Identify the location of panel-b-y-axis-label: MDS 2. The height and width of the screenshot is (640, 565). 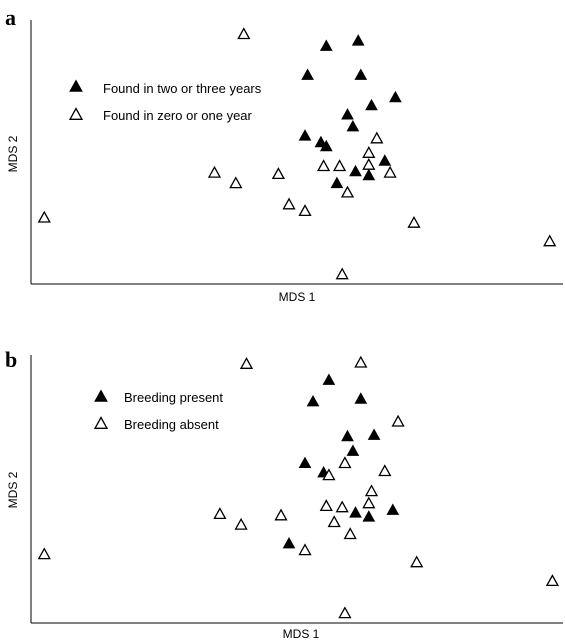
(13, 489).